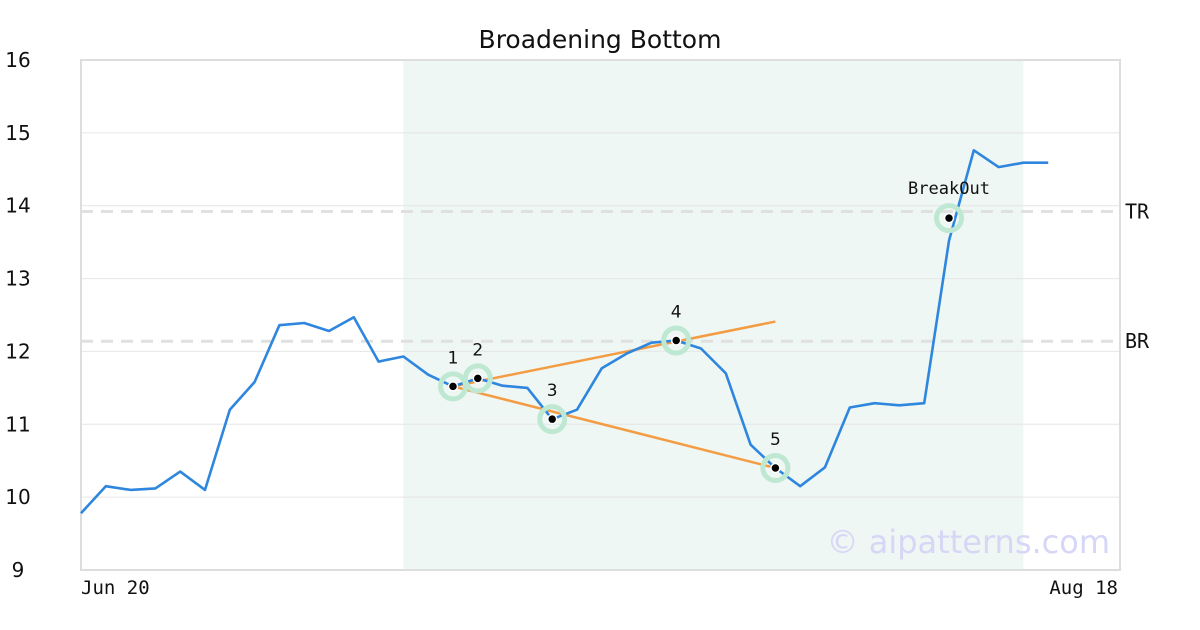 The height and width of the screenshot is (630, 1200). Describe the element at coordinates (1137, 212) in the screenshot. I see `reference-line-label: TR` at that location.